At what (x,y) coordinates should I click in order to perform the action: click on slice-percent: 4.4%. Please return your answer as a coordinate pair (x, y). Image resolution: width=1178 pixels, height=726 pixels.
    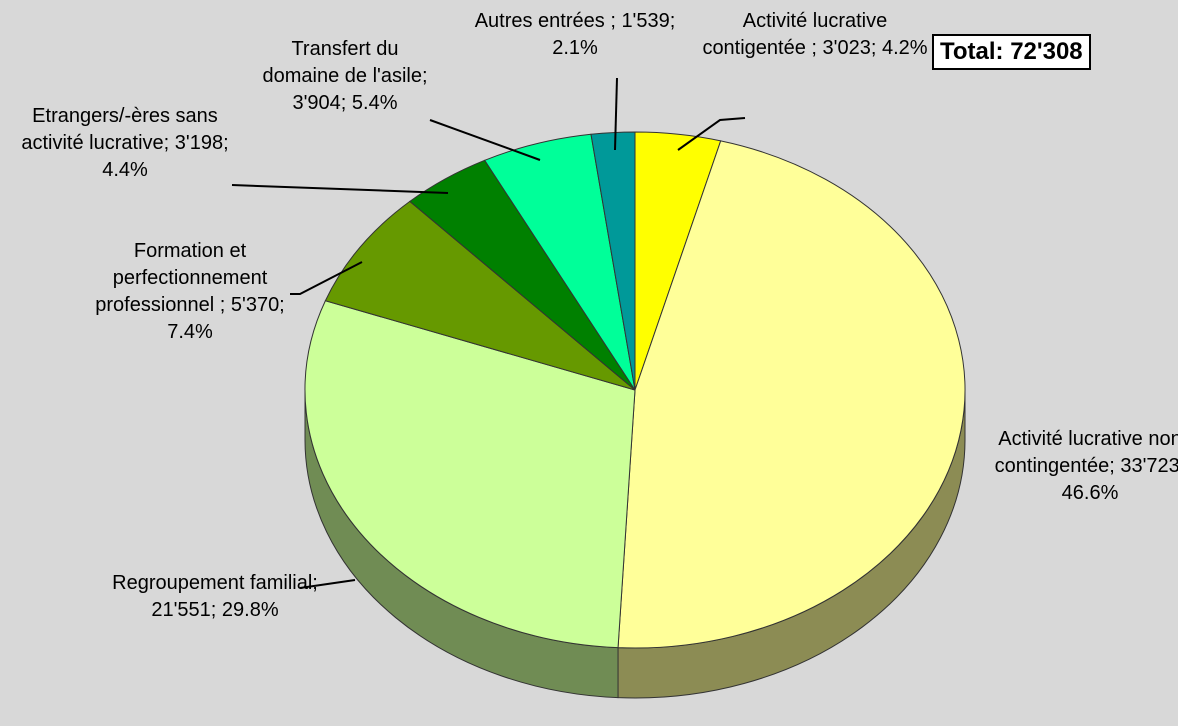
    Looking at the image, I should click on (125, 170).